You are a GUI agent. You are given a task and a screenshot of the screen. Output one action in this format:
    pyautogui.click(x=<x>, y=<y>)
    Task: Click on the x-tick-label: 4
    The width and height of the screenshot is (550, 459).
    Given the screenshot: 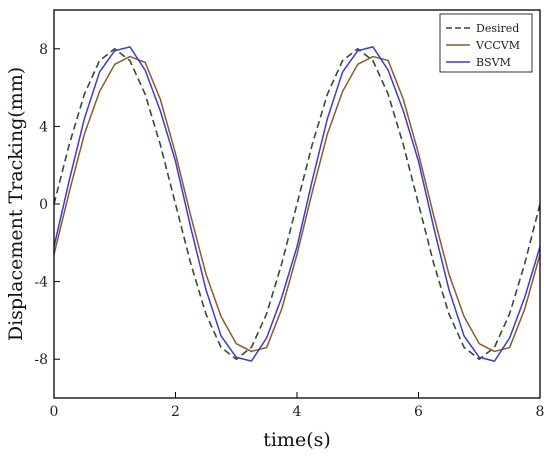 What is the action you would take?
    pyautogui.click(x=297, y=412)
    